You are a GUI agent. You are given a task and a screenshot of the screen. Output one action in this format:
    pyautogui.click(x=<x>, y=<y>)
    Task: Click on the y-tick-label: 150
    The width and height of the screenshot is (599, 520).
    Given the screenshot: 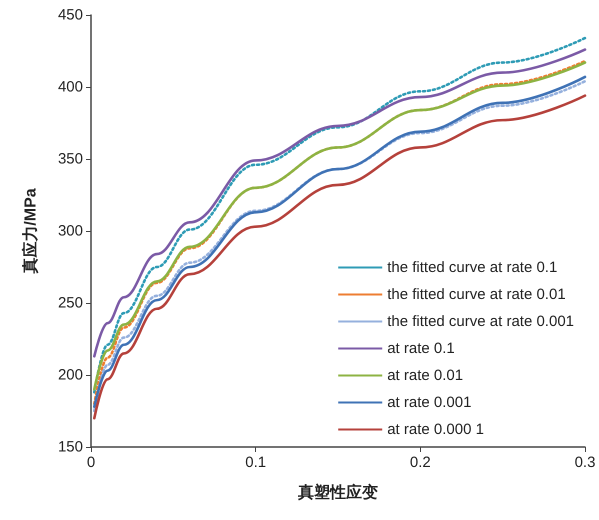 What is the action you would take?
    pyautogui.click(x=70, y=447)
    